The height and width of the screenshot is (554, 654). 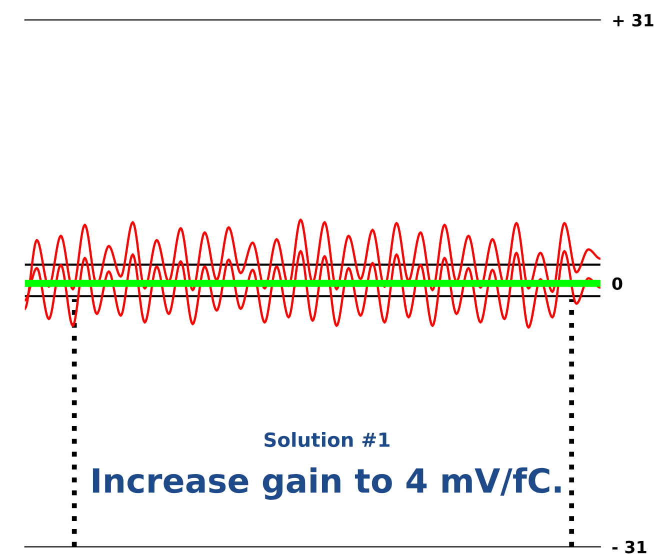 What do you see at coordinates (617, 283) in the screenshot?
I see `y-tick-label: 0` at bounding box center [617, 283].